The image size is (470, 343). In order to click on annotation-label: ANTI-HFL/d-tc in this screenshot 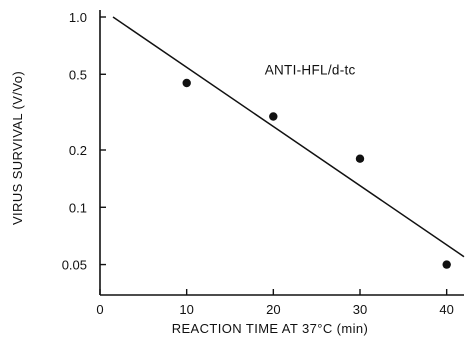, I will do `click(310, 69)`.